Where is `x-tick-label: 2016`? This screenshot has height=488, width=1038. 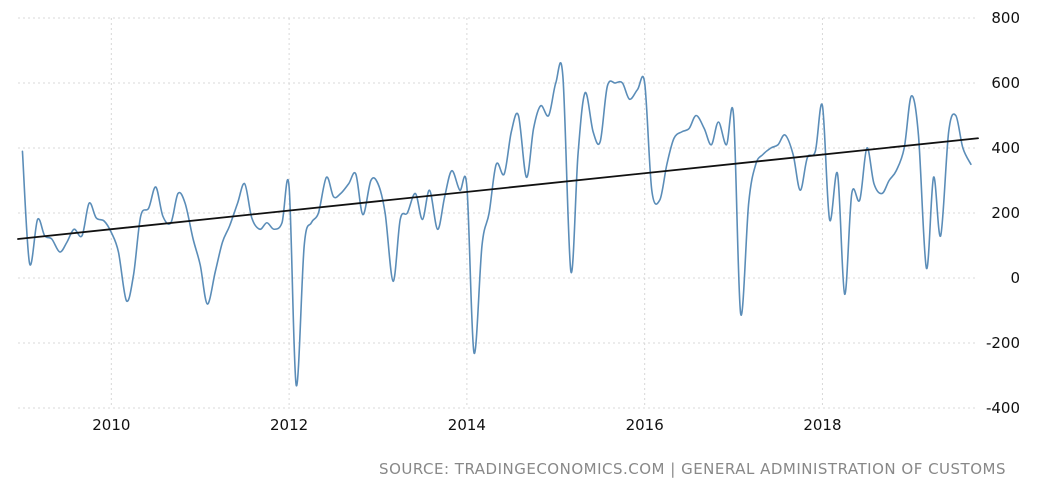 x-tick-label: 2016 is located at coordinates (645, 425).